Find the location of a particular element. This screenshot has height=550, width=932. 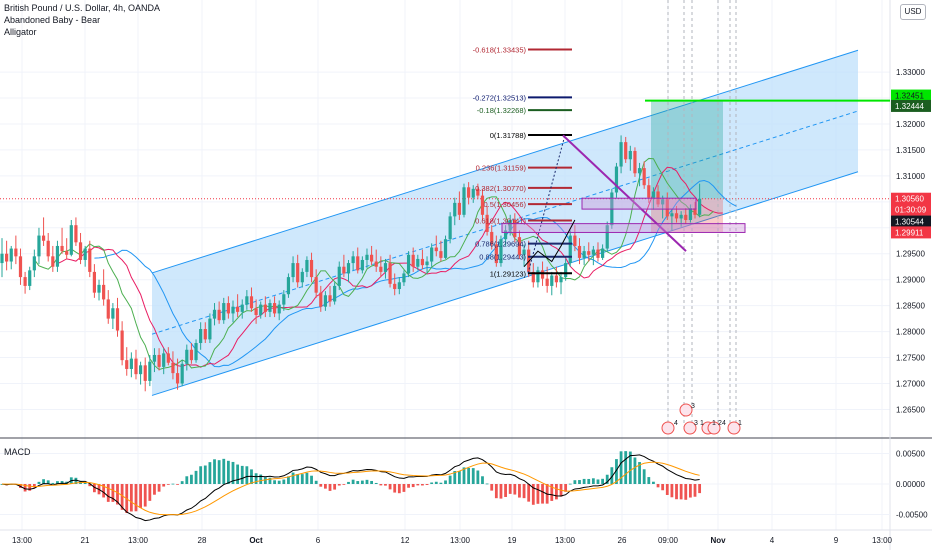

time-tick-label: 6 is located at coordinates (318, 540).